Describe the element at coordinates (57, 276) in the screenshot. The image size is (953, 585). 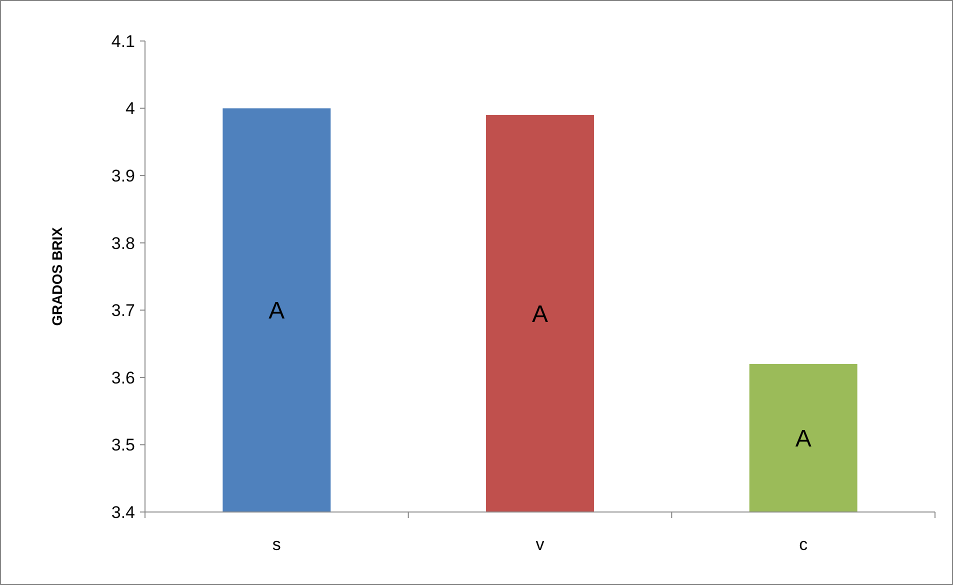
I see `y-axis-title: GRADOS BRIX` at that location.